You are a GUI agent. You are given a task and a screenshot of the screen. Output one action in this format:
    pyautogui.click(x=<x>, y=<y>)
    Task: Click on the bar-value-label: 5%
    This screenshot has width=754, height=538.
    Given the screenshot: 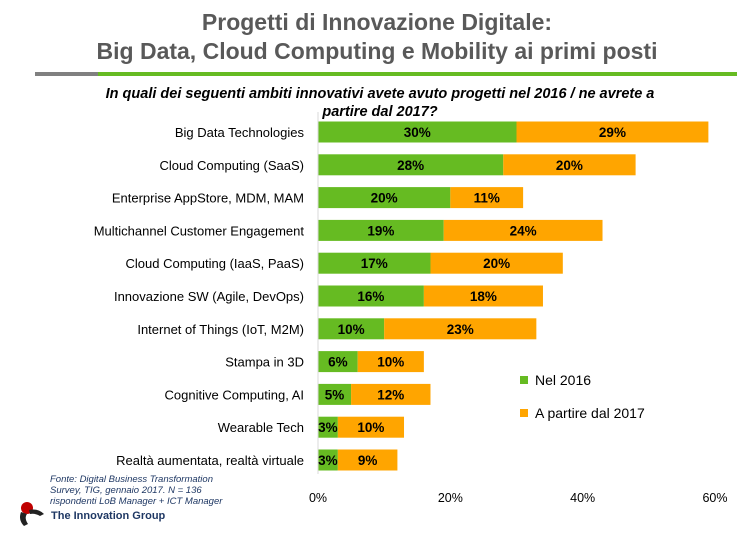 What is the action you would take?
    pyautogui.click(x=335, y=394)
    